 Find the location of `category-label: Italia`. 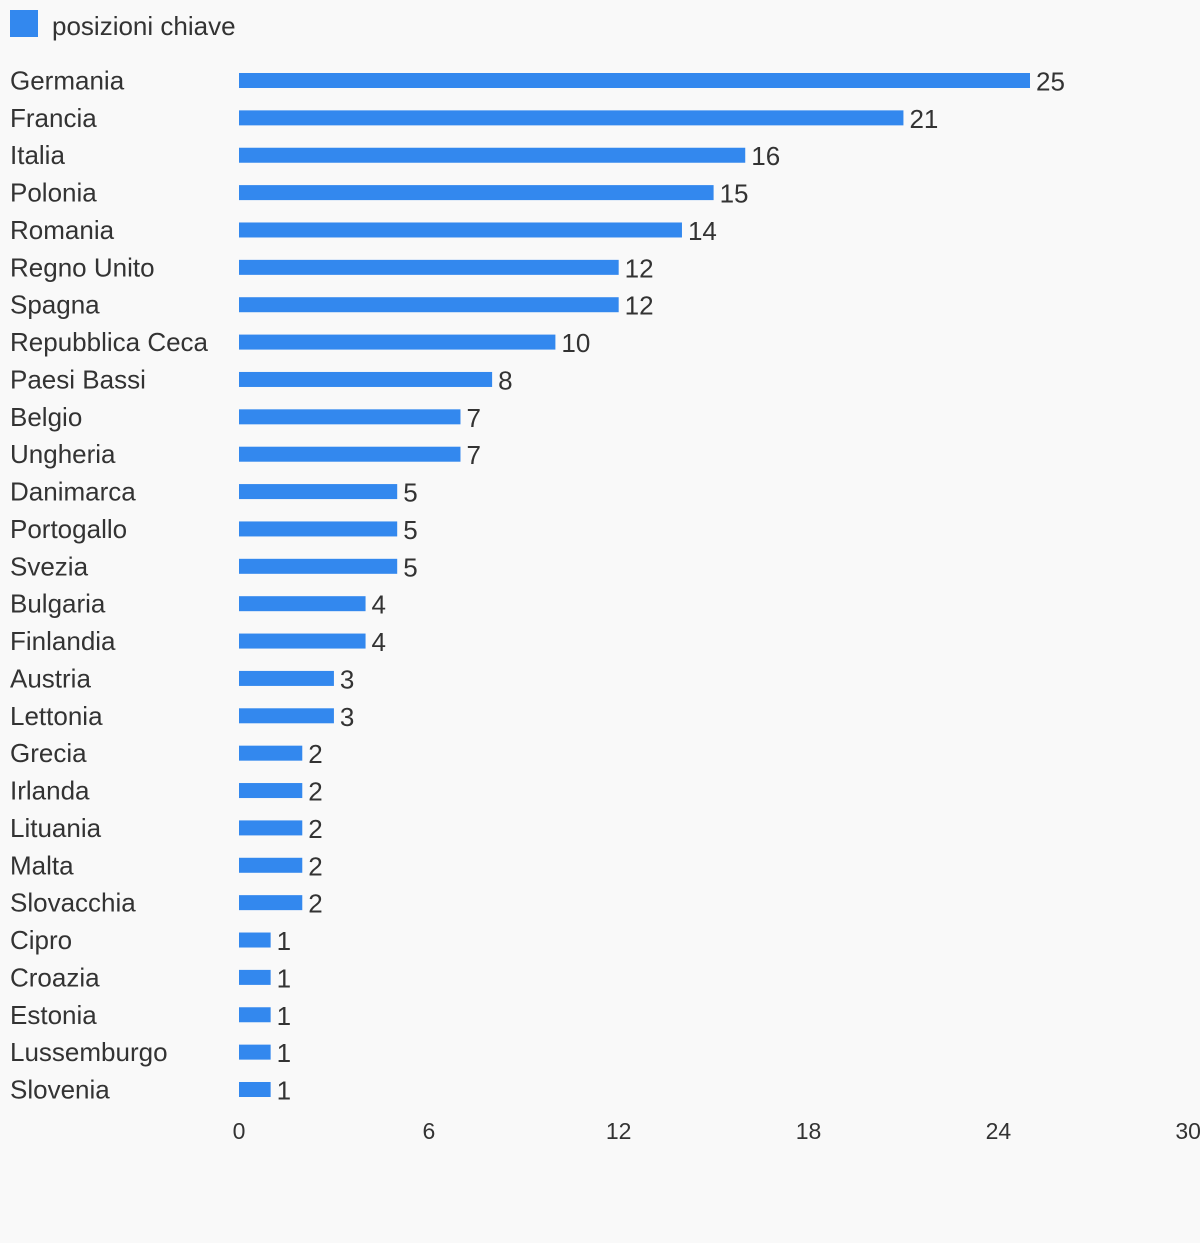

category-label: Italia is located at coordinates (37, 155).